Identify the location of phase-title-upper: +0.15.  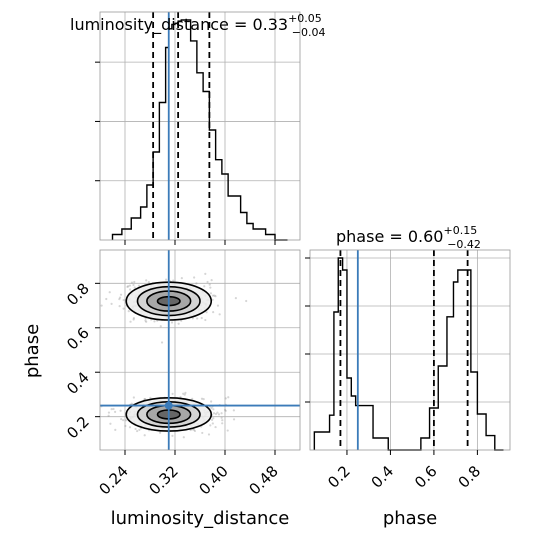
(460, 230).